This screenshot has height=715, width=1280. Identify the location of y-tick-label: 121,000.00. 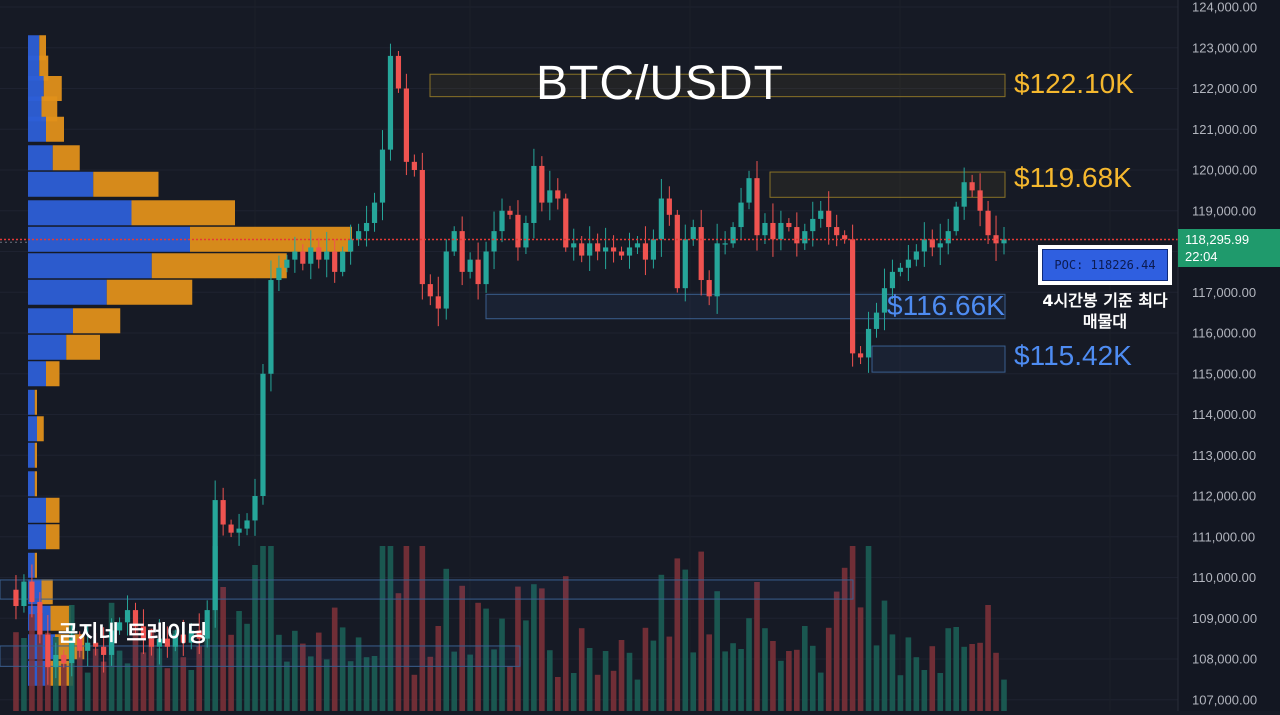
(1224, 129).